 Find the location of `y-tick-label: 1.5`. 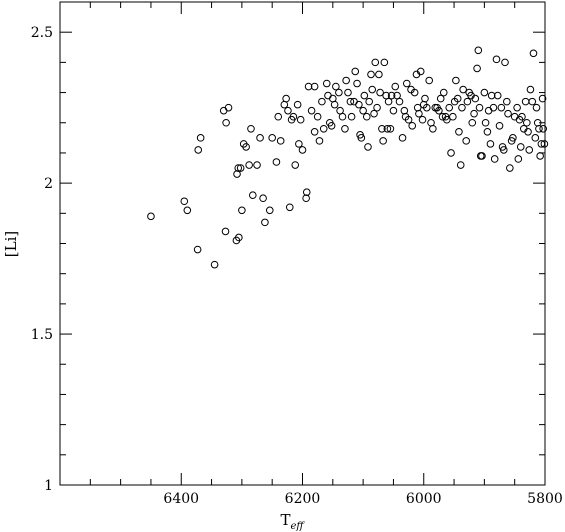

y-tick-label: 1.5 is located at coordinates (42, 335).